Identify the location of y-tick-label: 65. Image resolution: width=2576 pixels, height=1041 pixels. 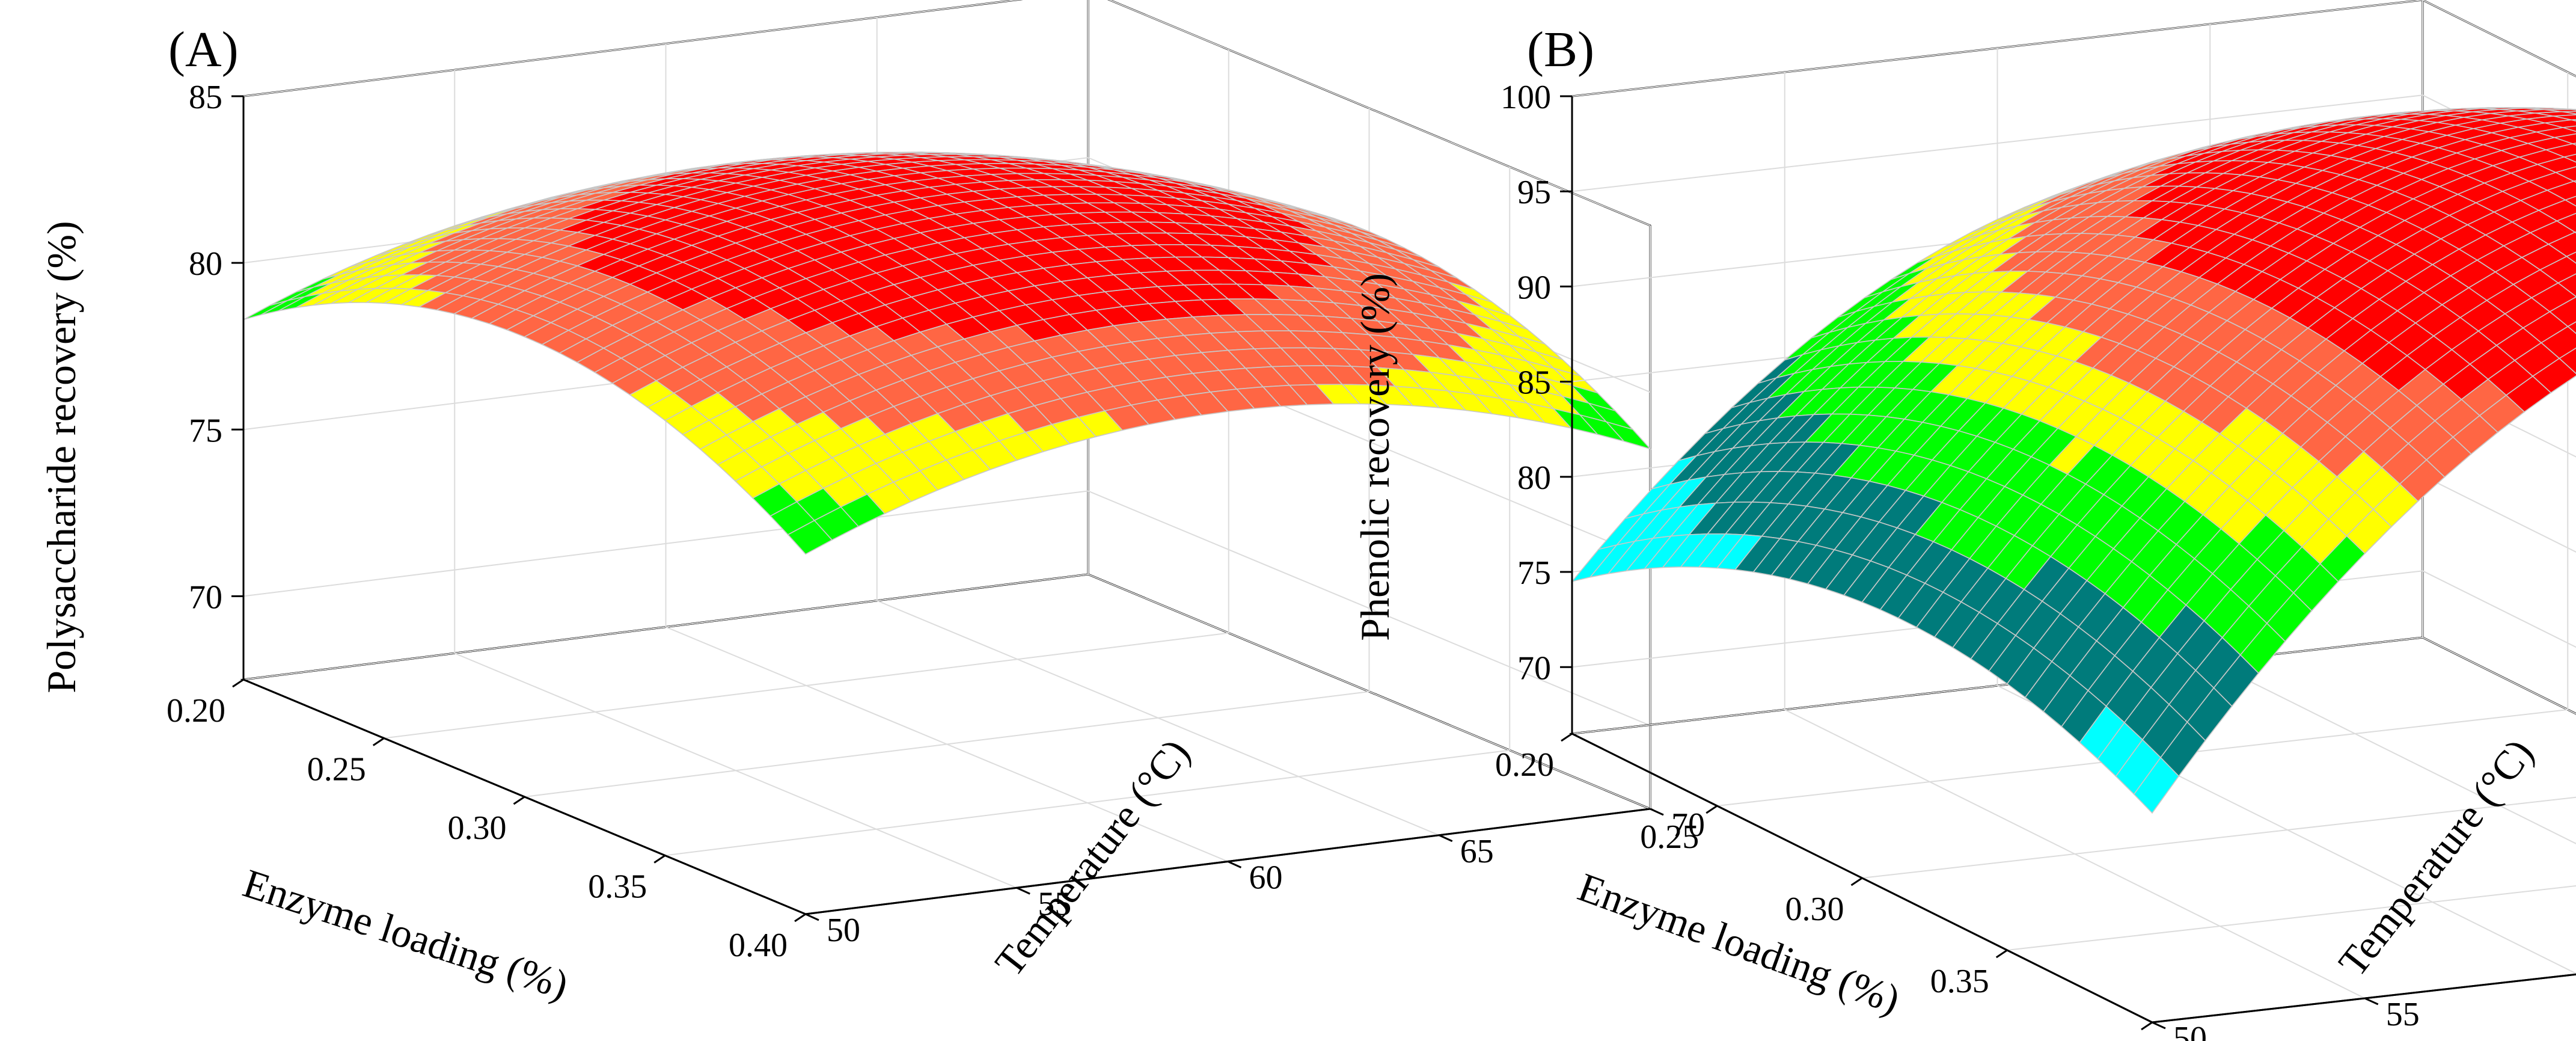
(1477, 852).